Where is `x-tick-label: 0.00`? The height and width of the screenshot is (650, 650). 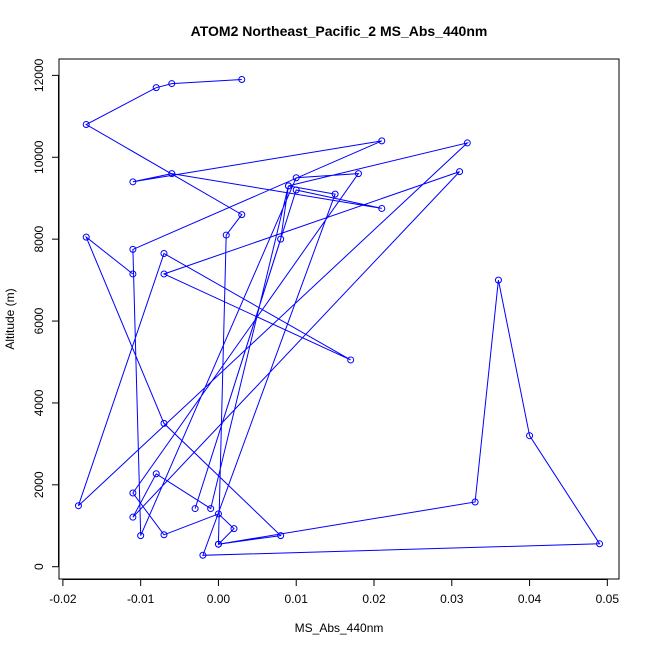 x-tick-label: 0.00 is located at coordinates (219, 599).